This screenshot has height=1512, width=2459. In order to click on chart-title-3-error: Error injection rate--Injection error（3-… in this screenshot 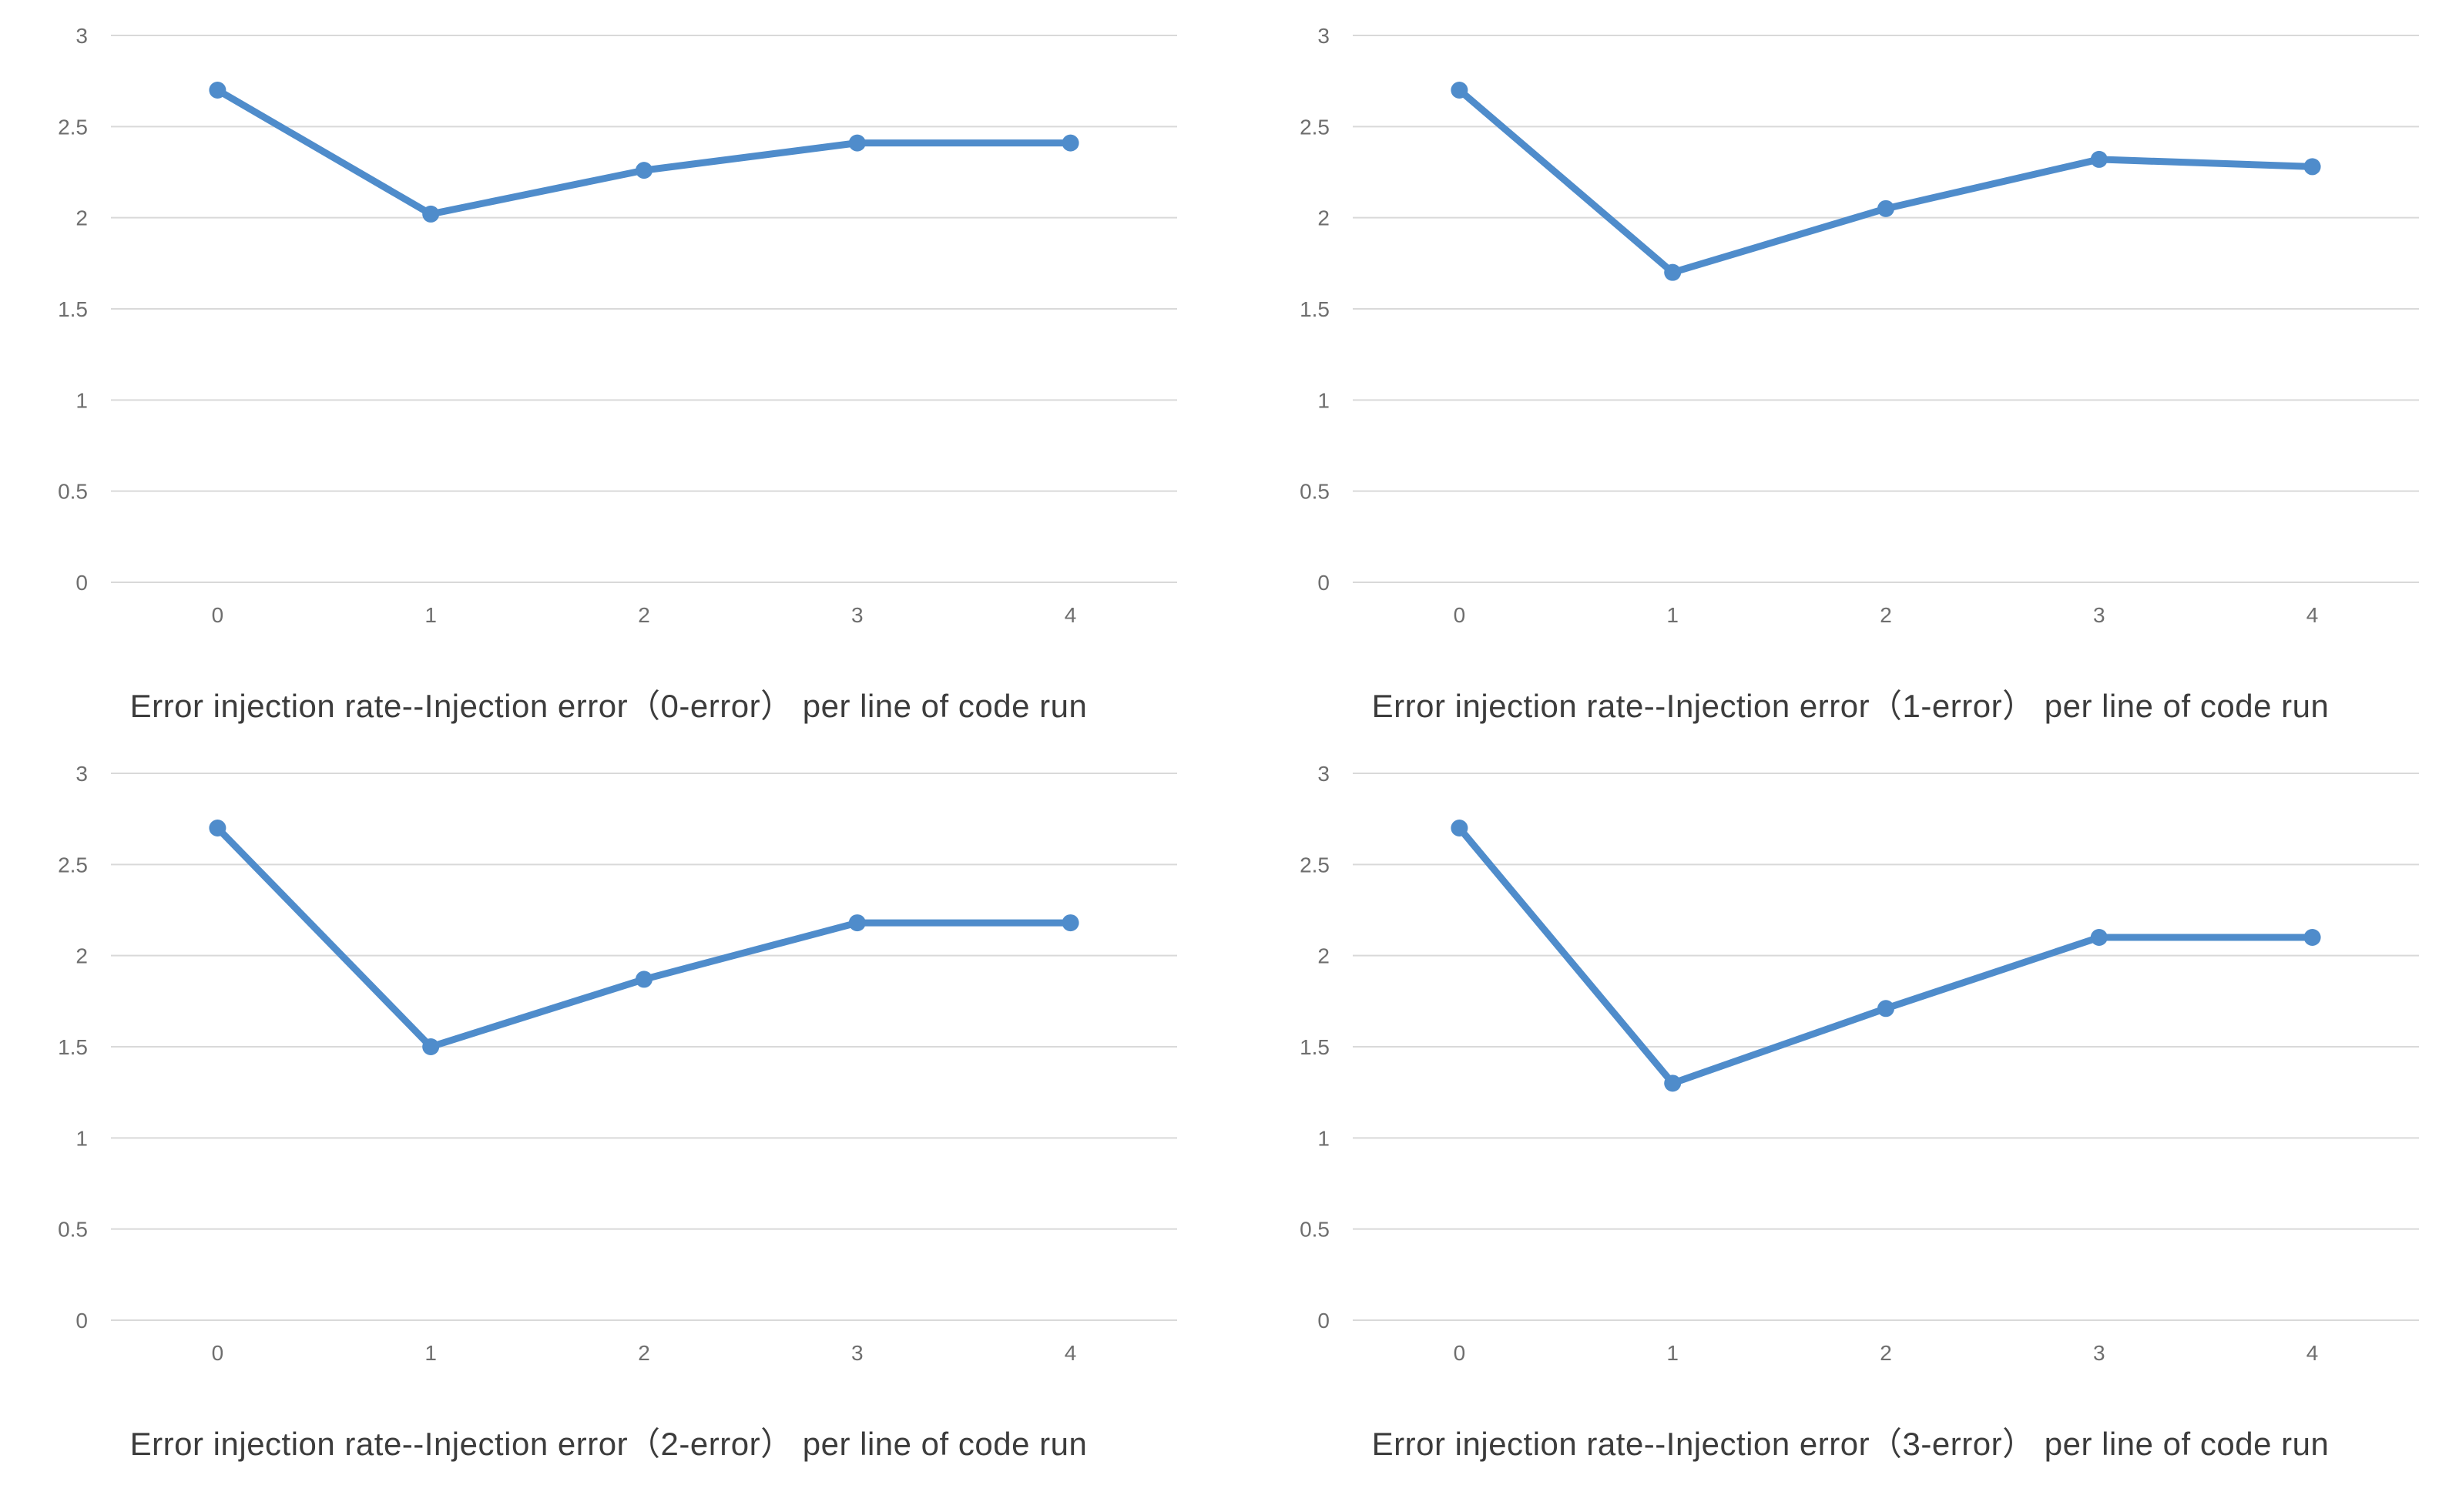, I will do `click(1850, 1444)`.